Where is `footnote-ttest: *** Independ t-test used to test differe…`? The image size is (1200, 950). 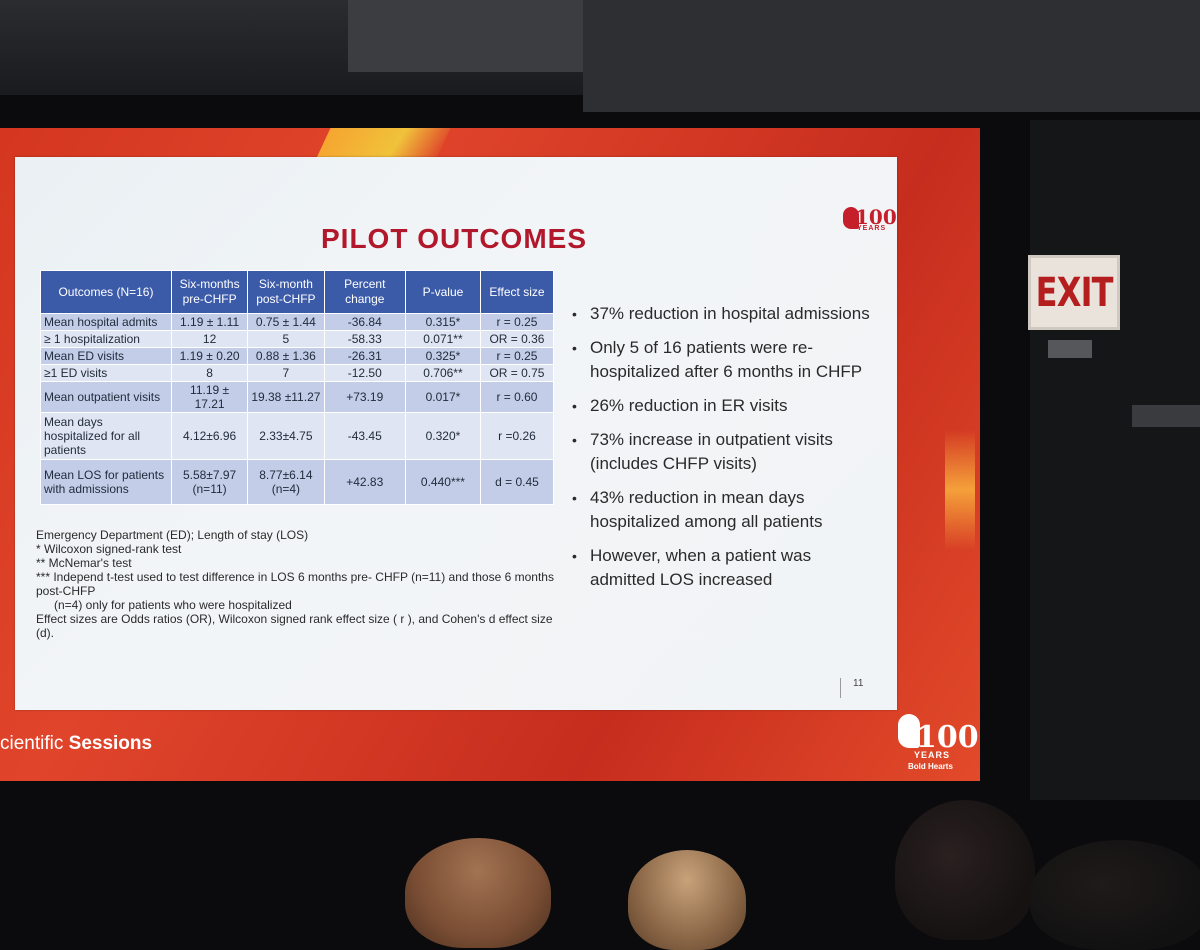
footnote-ttest: *** Independ t-test used to test differe… is located at coordinates (295, 584).